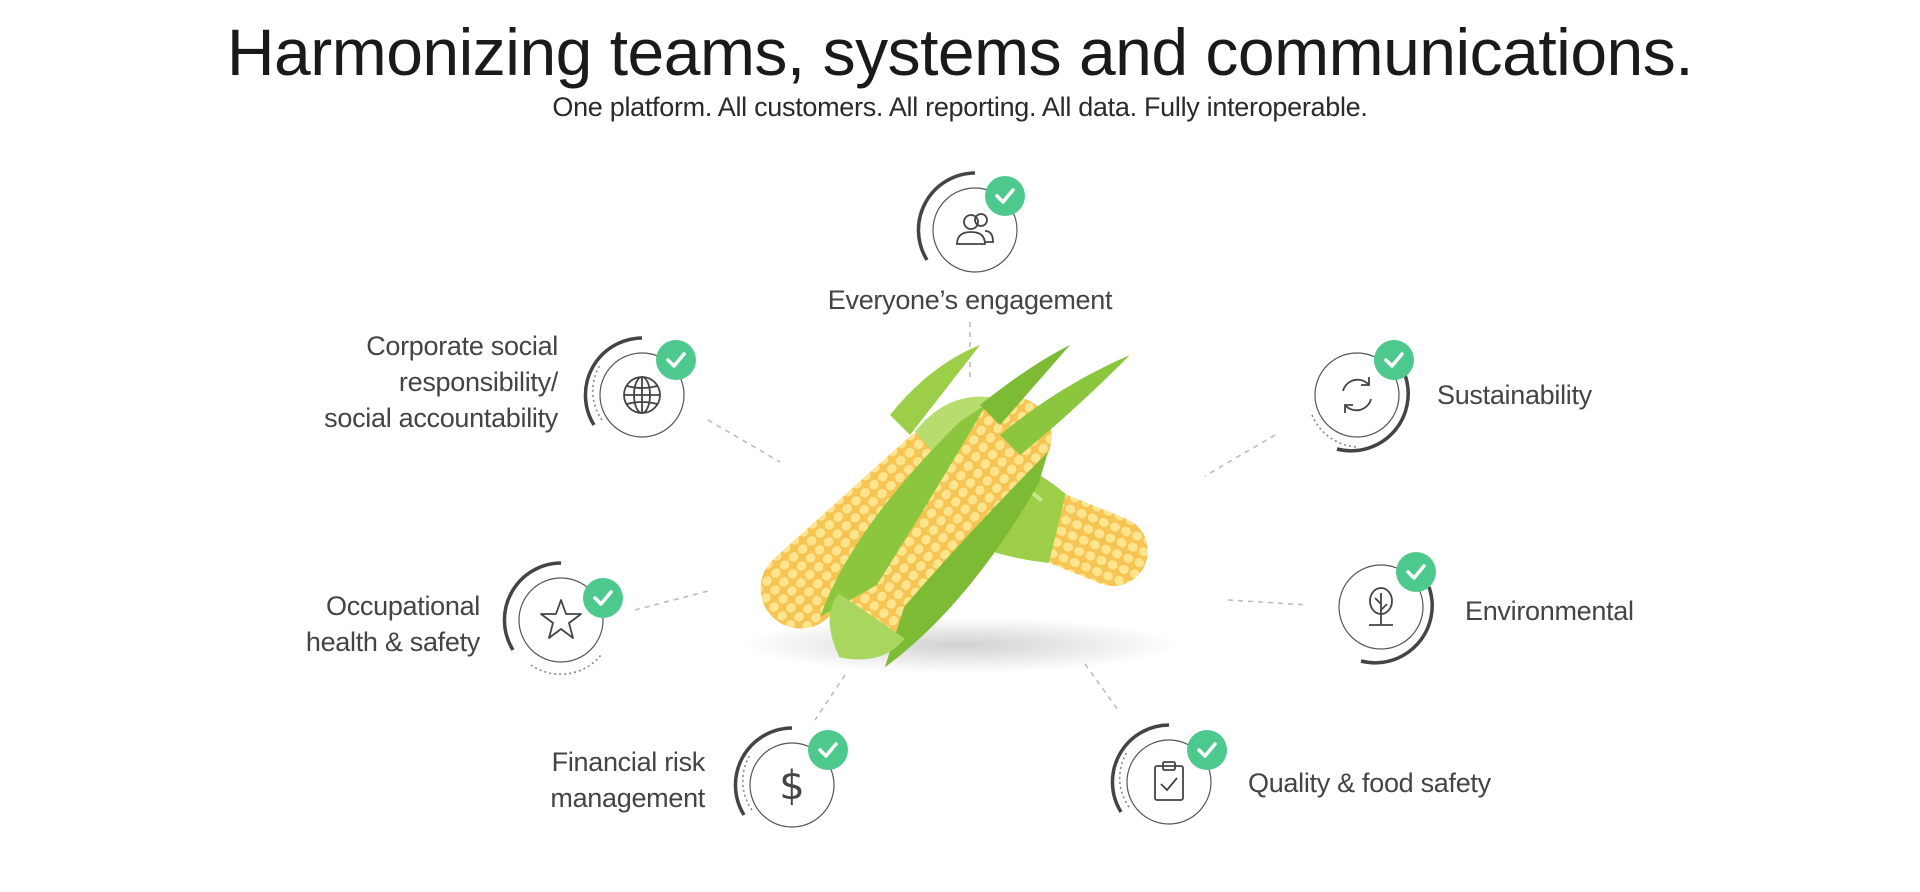 The image size is (1920, 892). I want to click on people-icon, so click(975, 229).